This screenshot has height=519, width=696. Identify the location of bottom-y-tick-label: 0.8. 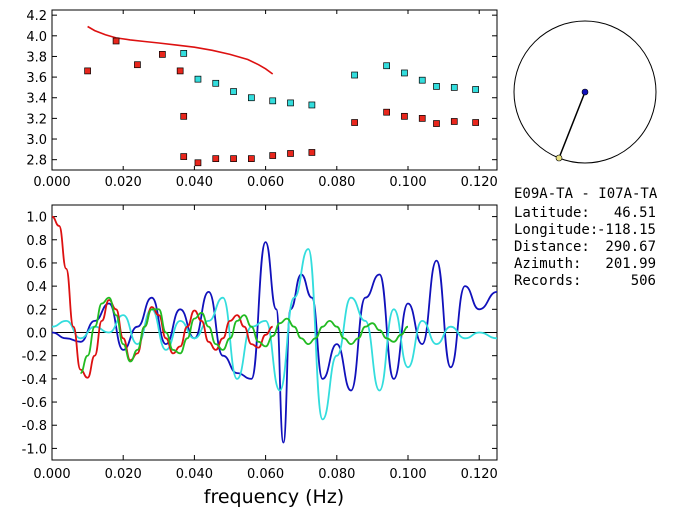
(36, 241).